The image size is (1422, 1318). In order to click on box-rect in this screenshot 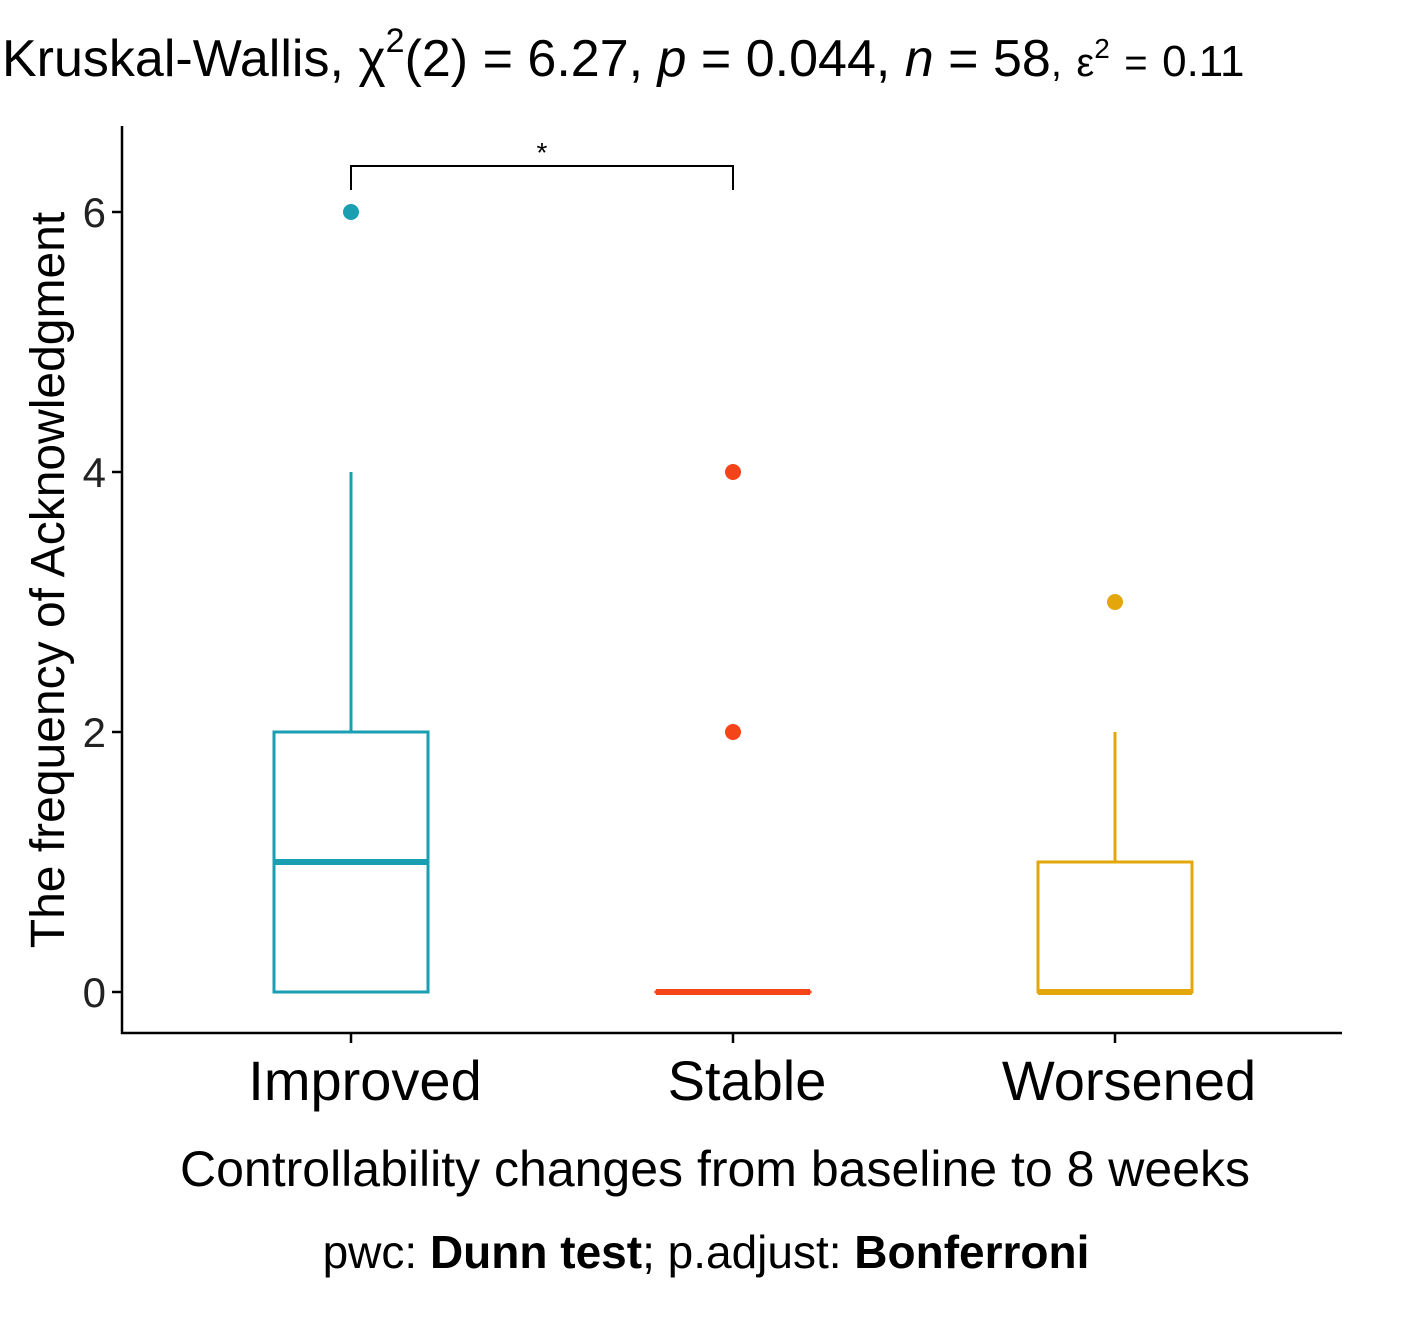, I will do `click(1115, 927)`.